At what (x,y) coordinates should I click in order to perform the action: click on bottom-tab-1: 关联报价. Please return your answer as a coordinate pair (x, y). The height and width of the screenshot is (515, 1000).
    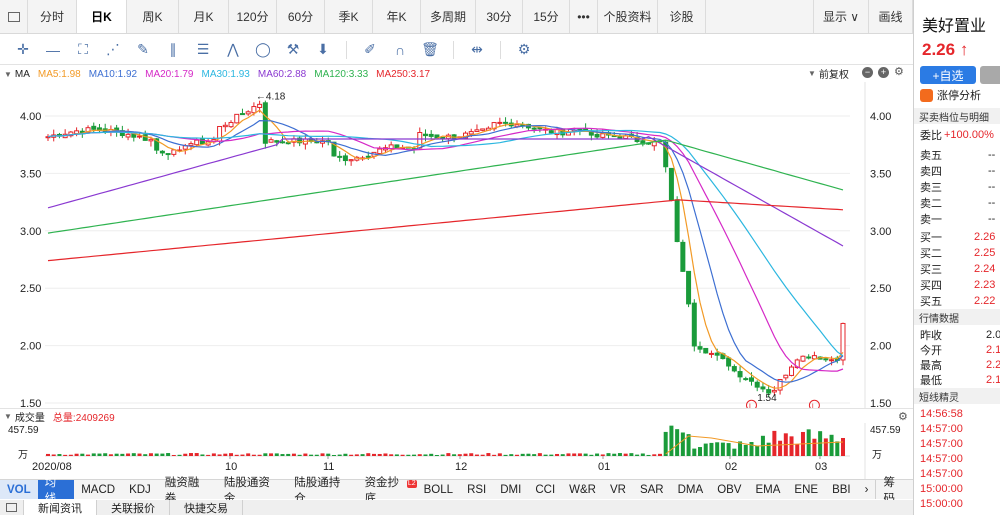
    Looking at the image, I should click on (133, 507).